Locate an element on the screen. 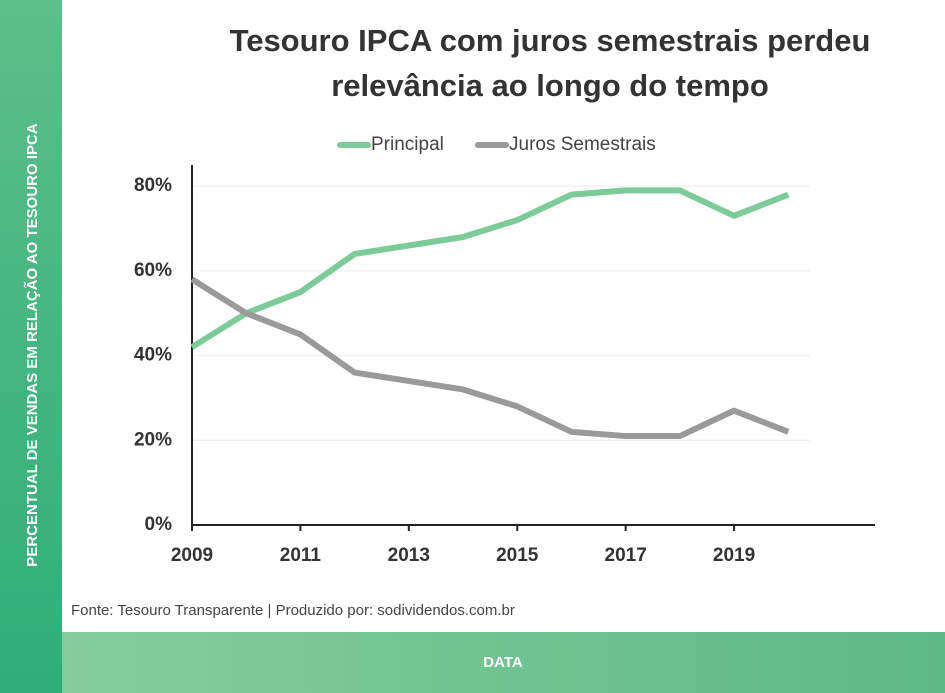 This screenshot has height=693, width=945. series-line is located at coordinates (490, 268).